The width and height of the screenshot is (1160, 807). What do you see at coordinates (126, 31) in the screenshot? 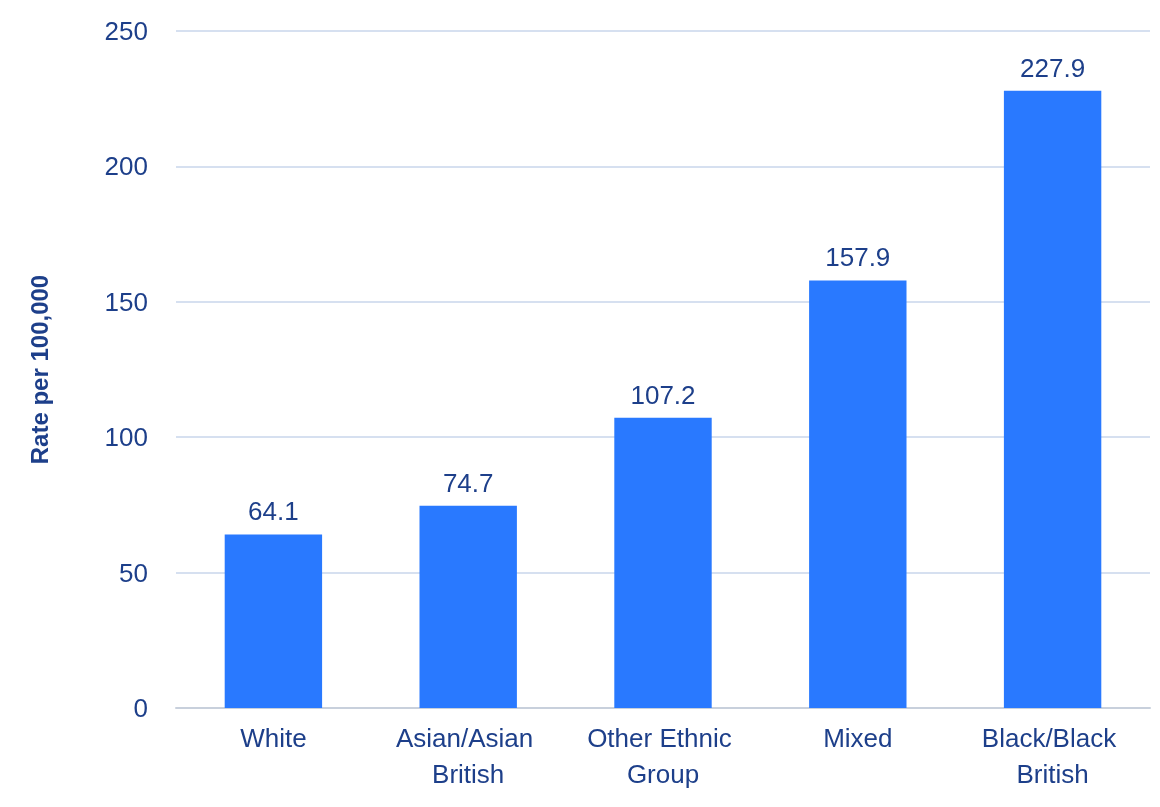
I see `y-tick-label: 250` at bounding box center [126, 31].